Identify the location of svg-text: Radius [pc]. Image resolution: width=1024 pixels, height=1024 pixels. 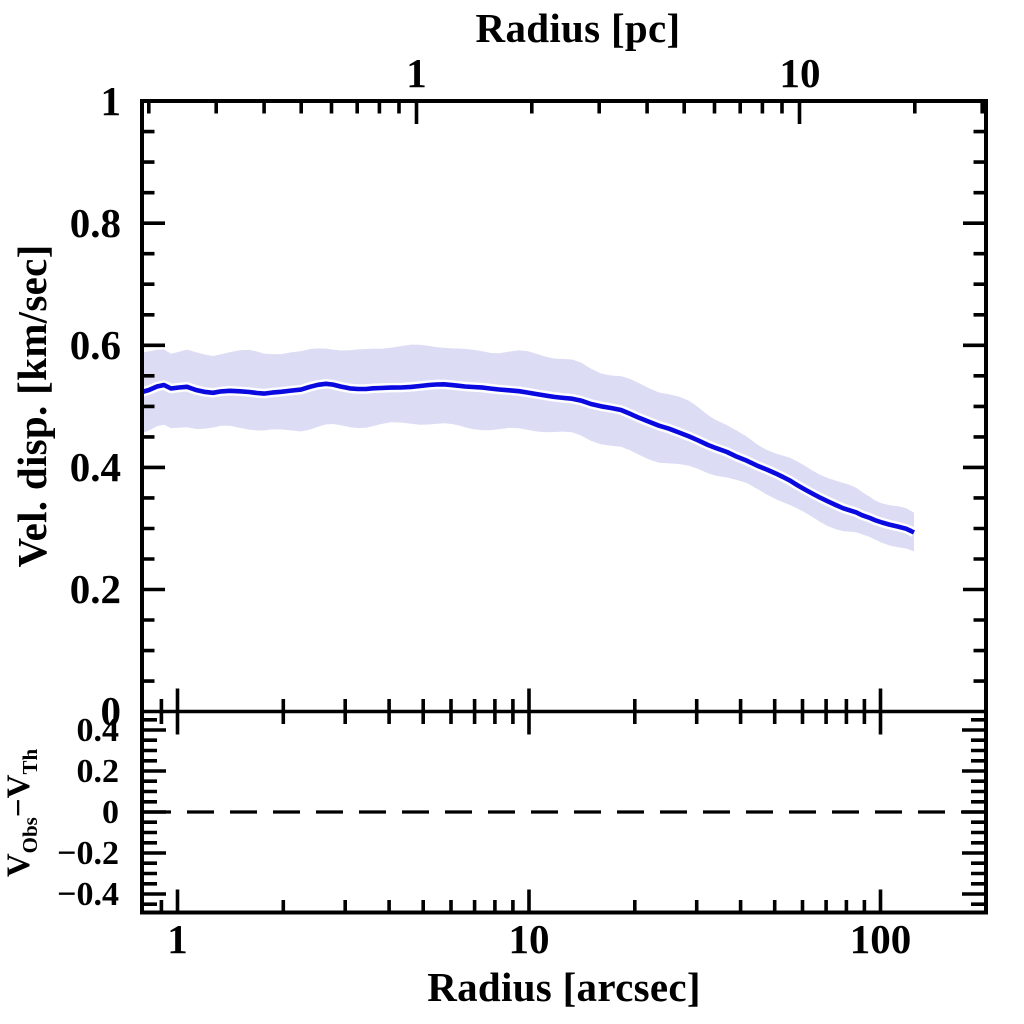
(578, 28).